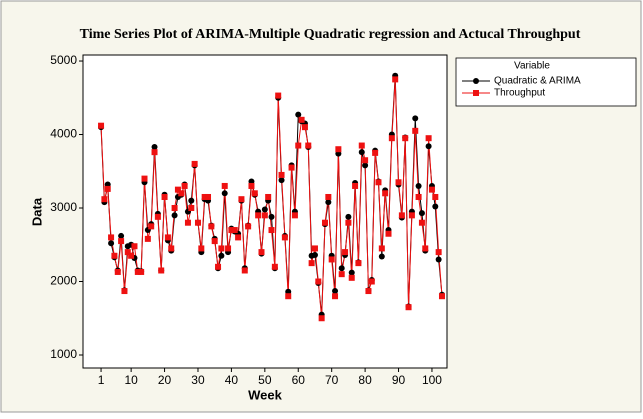 This screenshot has width=643, height=419. What do you see at coordinates (131, 380) in the screenshot?
I see `x-tick-label: 10` at bounding box center [131, 380].